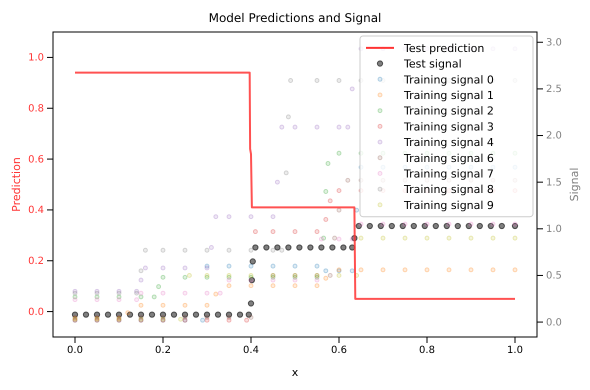  I want to click on y-tick-label: 0.0, so click(36, 312).